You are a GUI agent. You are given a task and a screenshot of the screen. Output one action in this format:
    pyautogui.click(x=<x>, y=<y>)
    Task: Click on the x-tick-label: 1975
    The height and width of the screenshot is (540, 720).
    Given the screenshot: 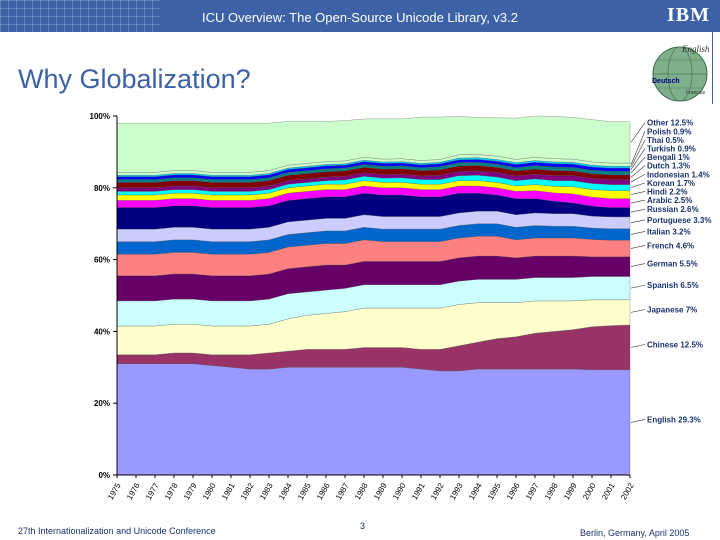 What is the action you would take?
    pyautogui.click(x=114, y=491)
    